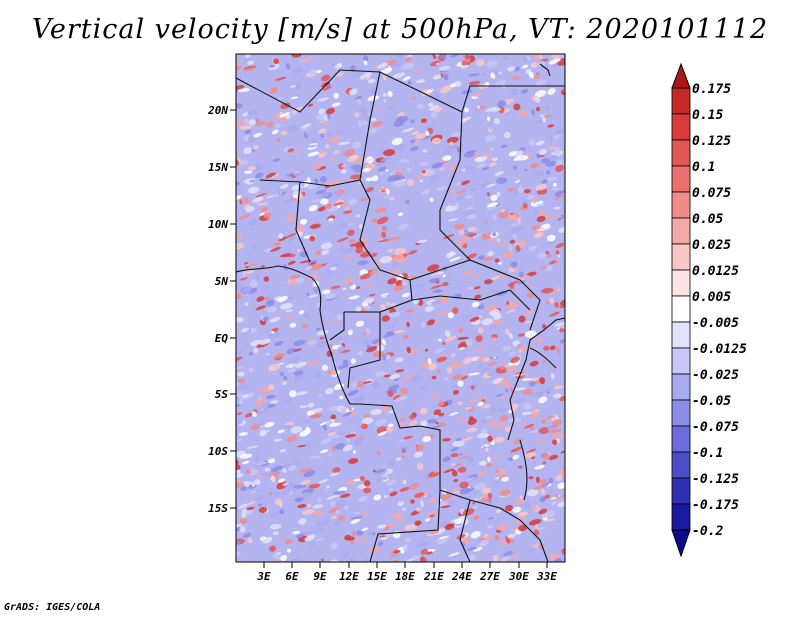  What do you see at coordinates (536, 379) in the screenshot?
I see `border-east` at bounding box center [536, 379].